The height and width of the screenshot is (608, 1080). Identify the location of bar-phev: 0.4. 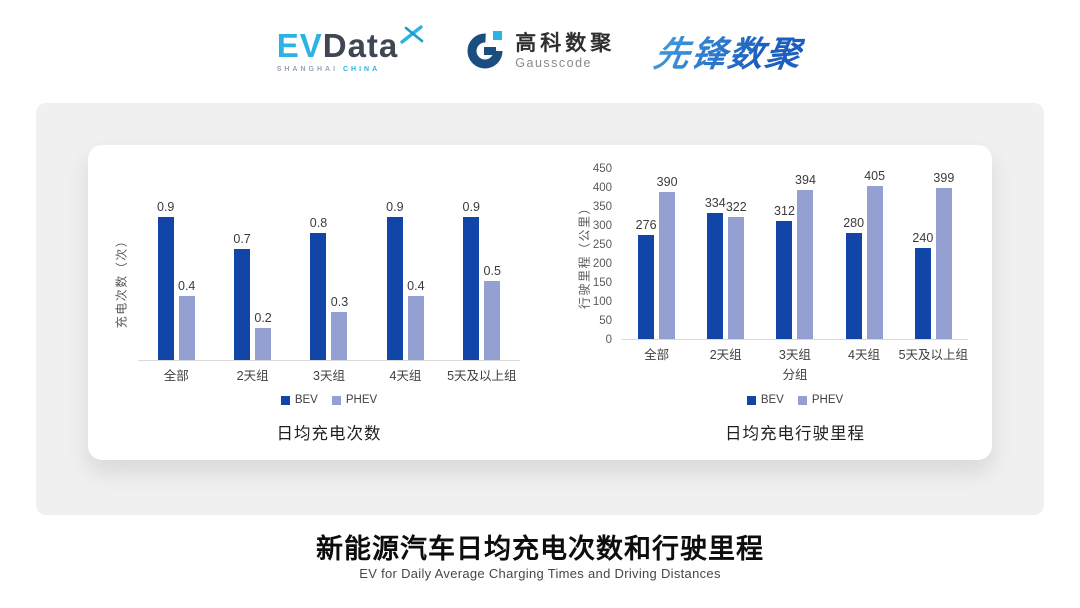
(186, 319).